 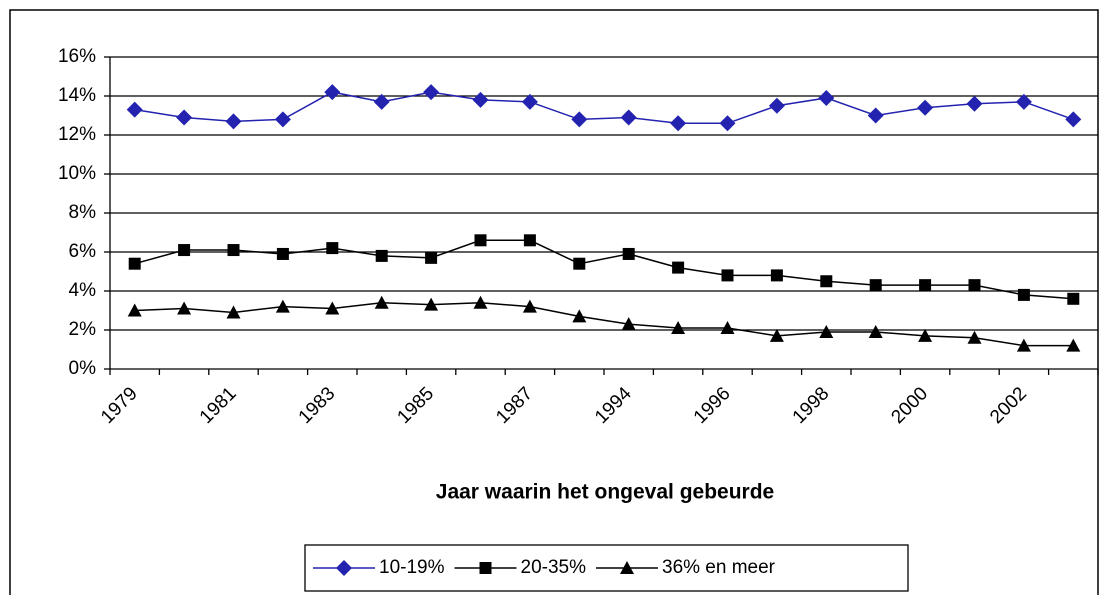 I want to click on y-tick-label: 6%, so click(x=83, y=251).